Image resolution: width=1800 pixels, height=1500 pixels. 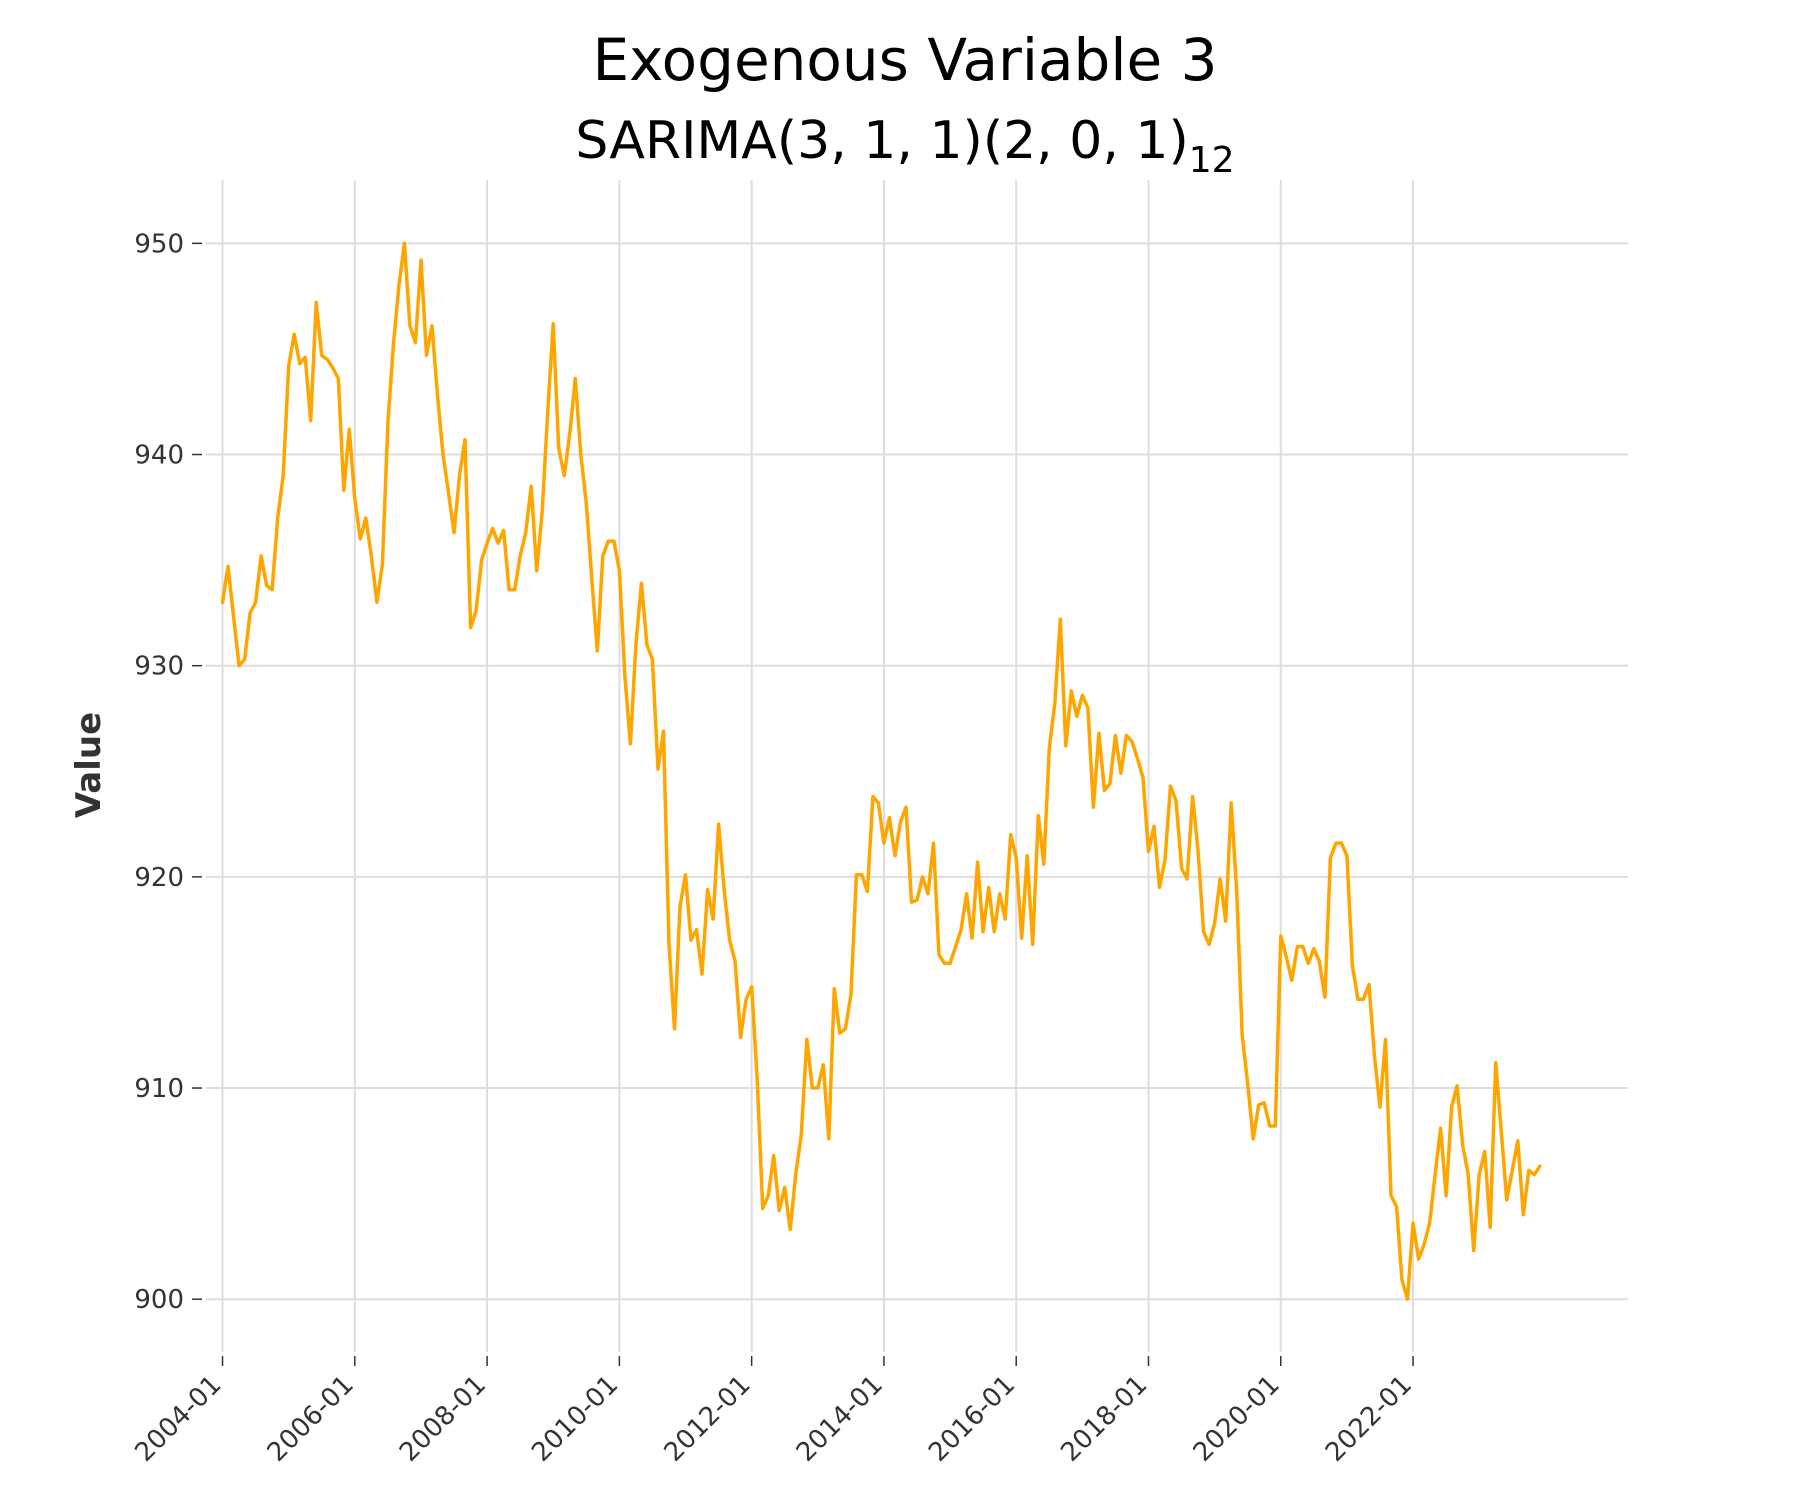 I want to click on x-tick-label: 2018-01, so click(x=1104, y=1419).